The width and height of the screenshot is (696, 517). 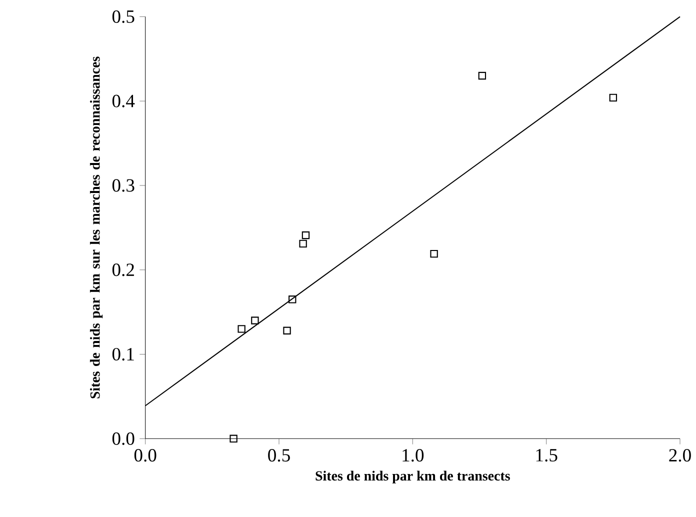 I want to click on x-axis-title: Sites de nids par km de transects, so click(x=413, y=477).